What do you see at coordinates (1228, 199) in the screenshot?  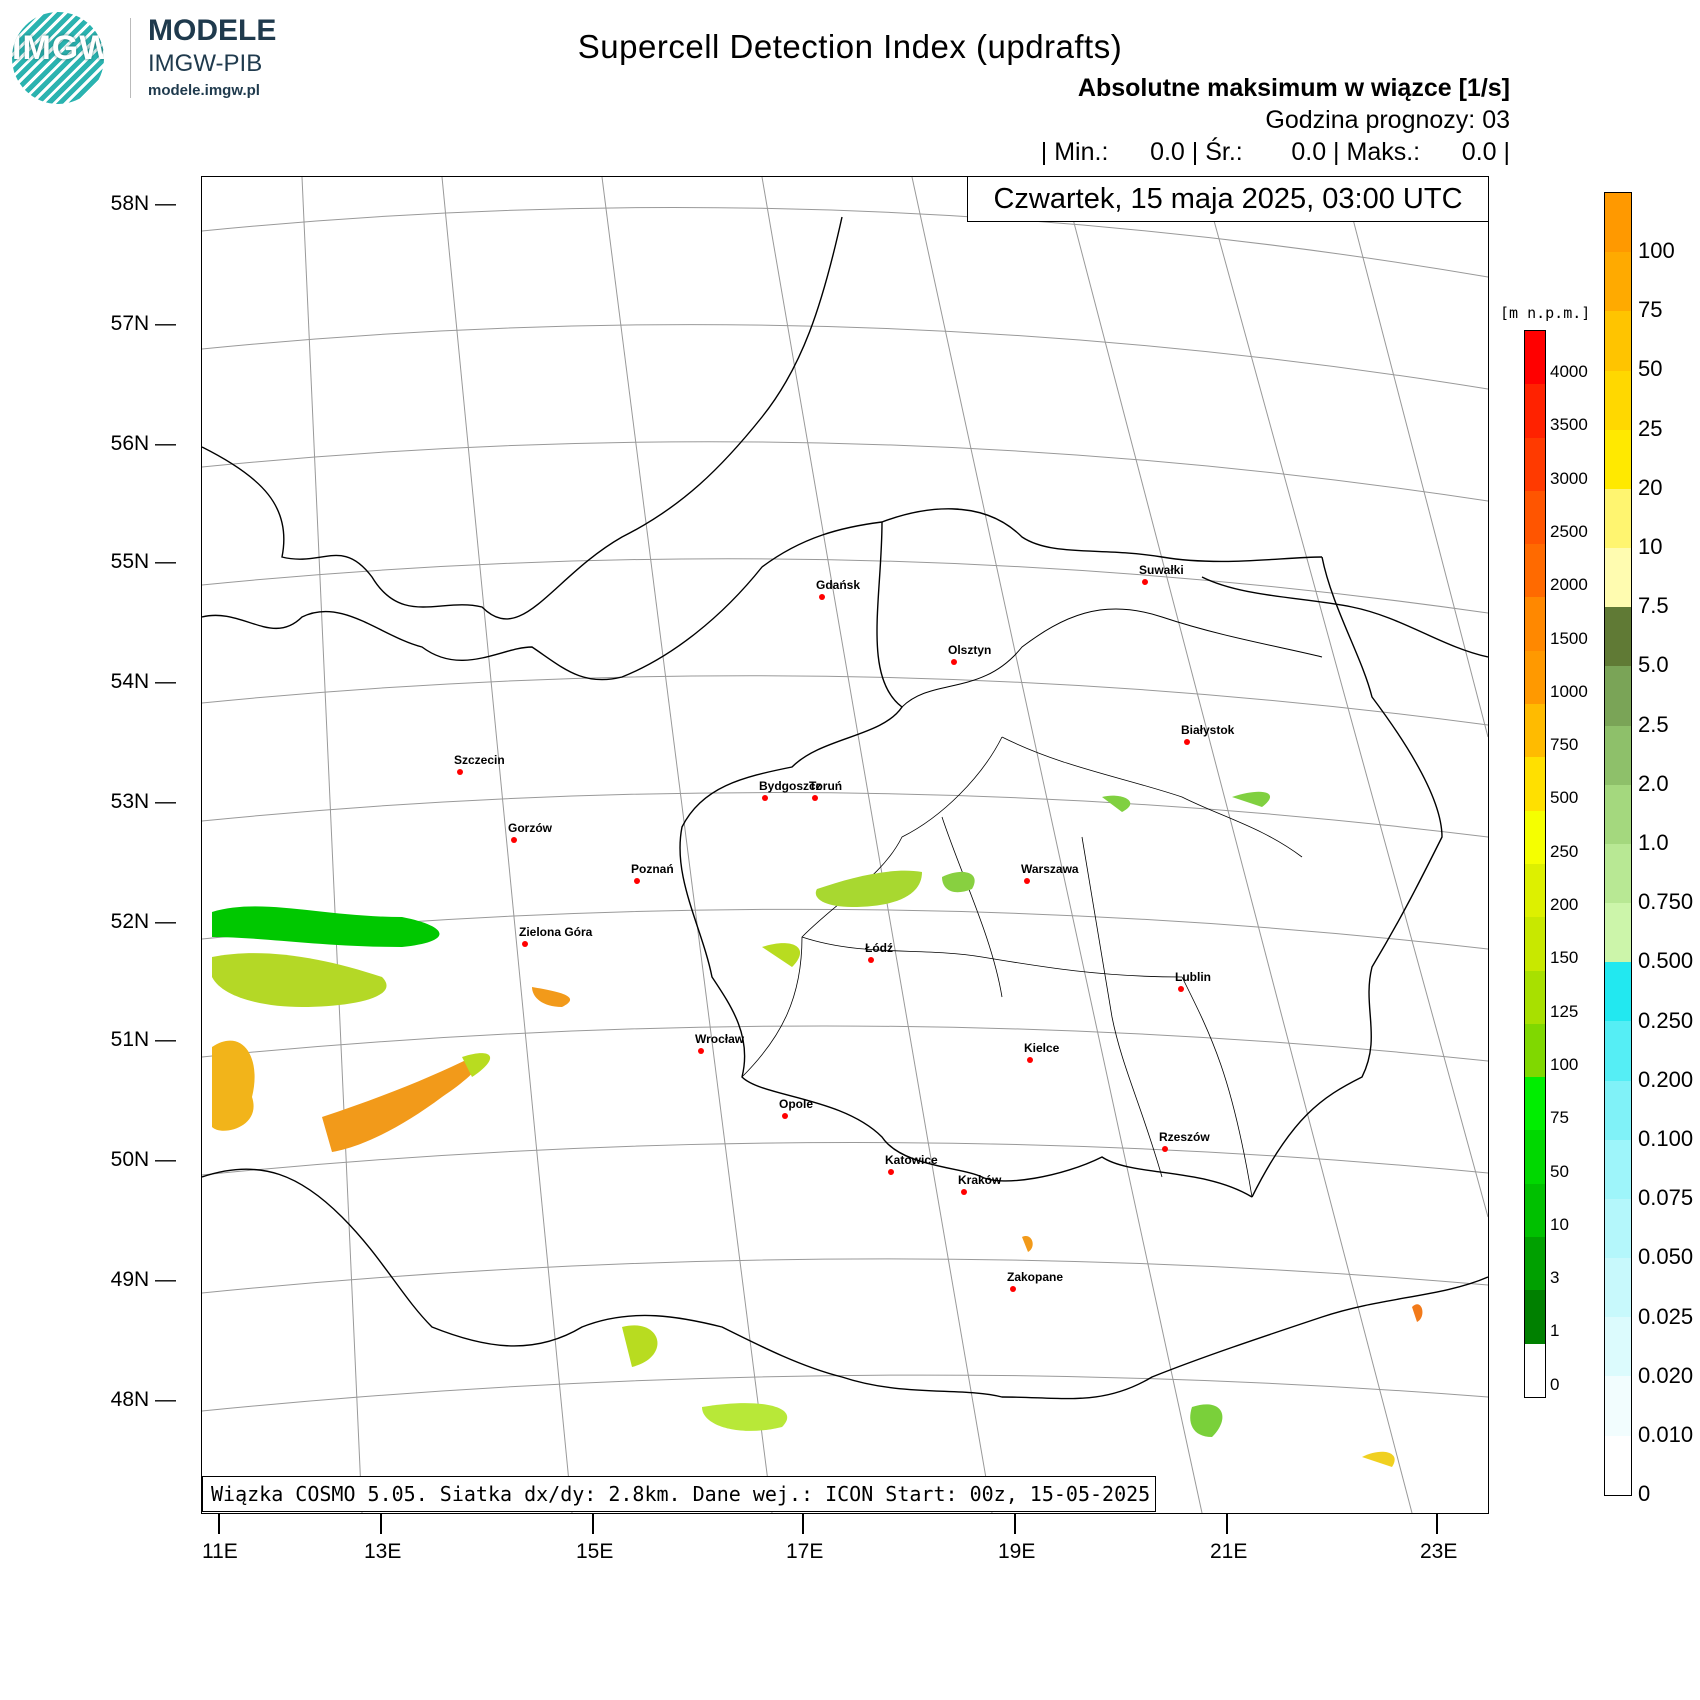 I see `date-box: Czwartek, 15 maja 2025, 03:00 UTC` at bounding box center [1228, 199].